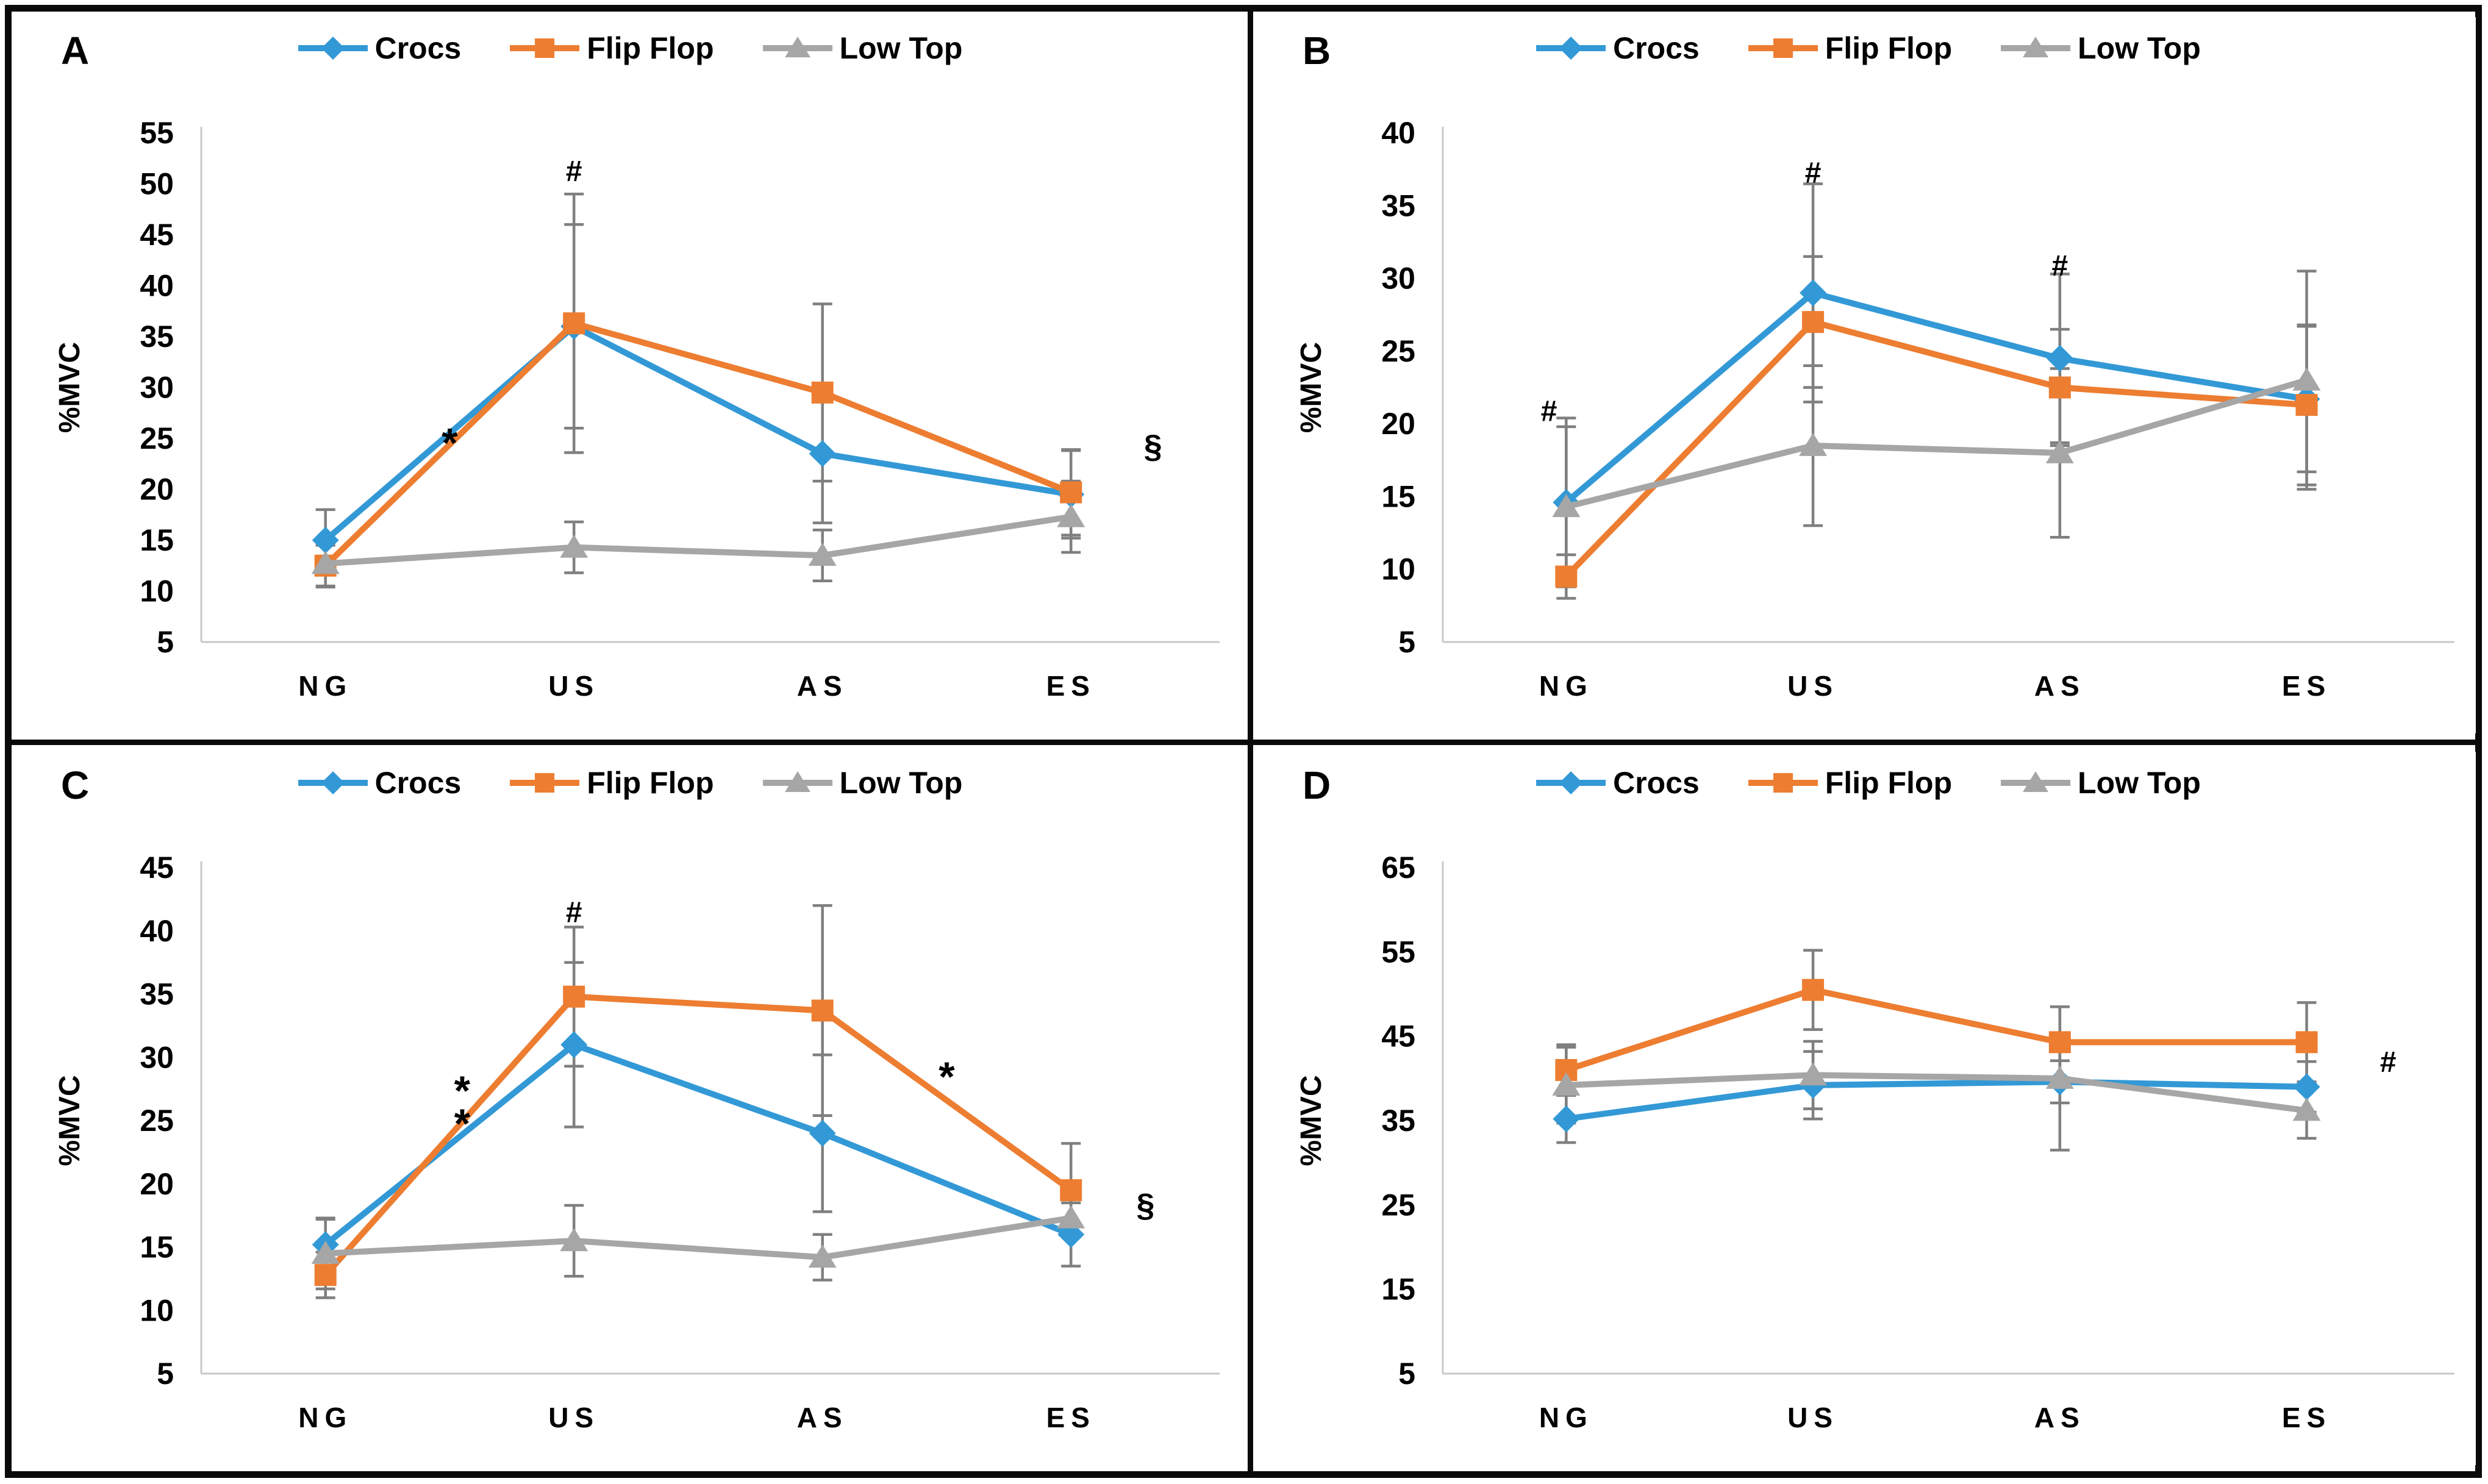  What do you see at coordinates (1868, 48) in the screenshot?
I see `panel-B-legend: Crocs Flip Flop Low Top` at bounding box center [1868, 48].